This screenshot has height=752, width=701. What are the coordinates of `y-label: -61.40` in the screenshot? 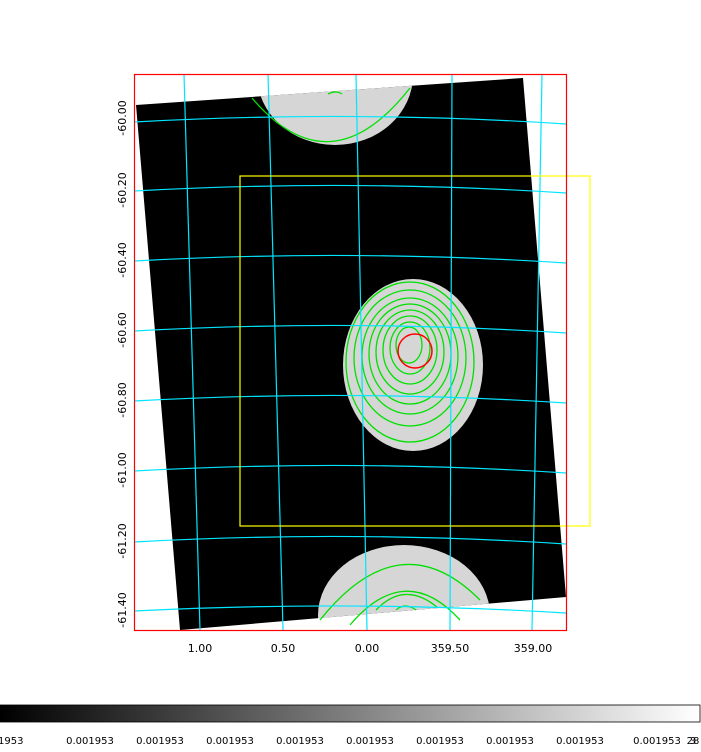 It's located at (122, 609).